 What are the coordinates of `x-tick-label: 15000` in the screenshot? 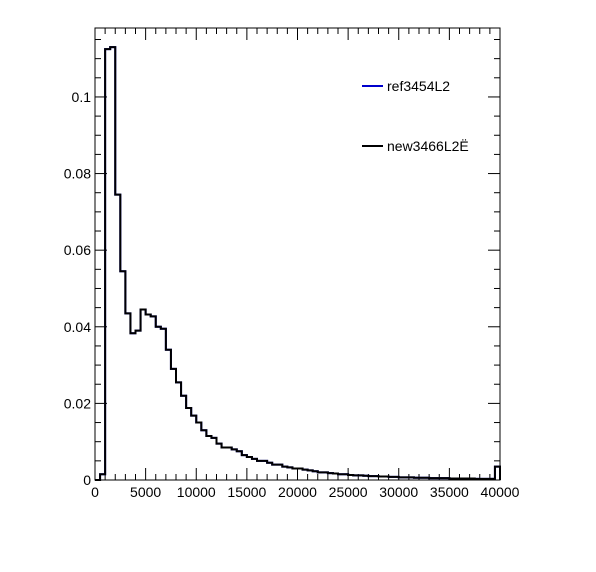 It's located at (246, 492).